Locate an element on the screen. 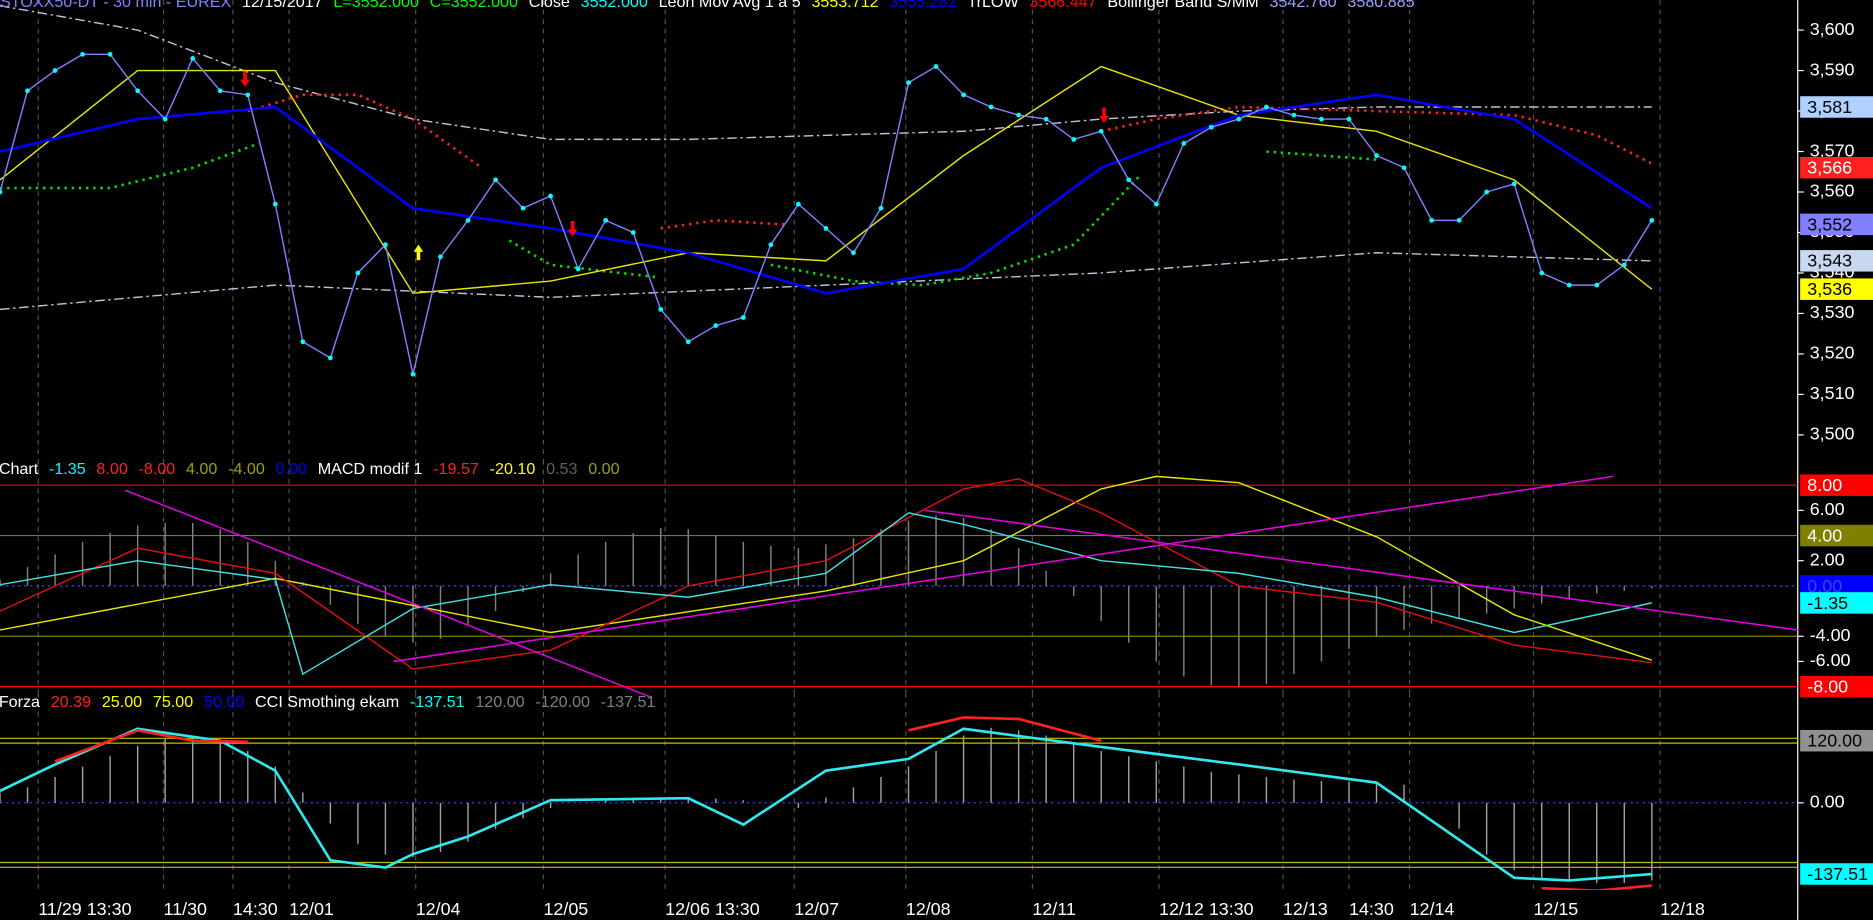 This screenshot has width=1873, height=920. legend-text: 3553.712 is located at coordinates (844, 5).